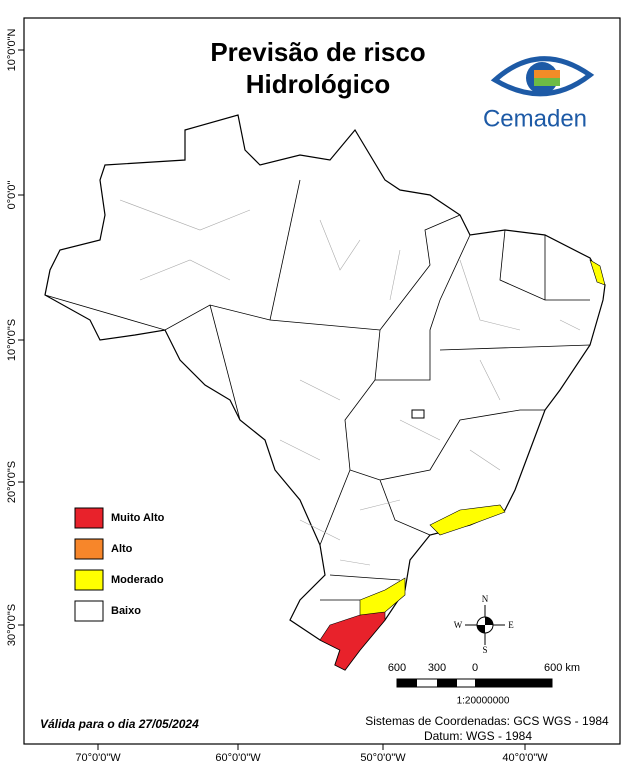 The width and height of the screenshot is (642, 768). What do you see at coordinates (12, 625) in the screenshot?
I see `latitude-label: 30°0'0"S` at bounding box center [12, 625].